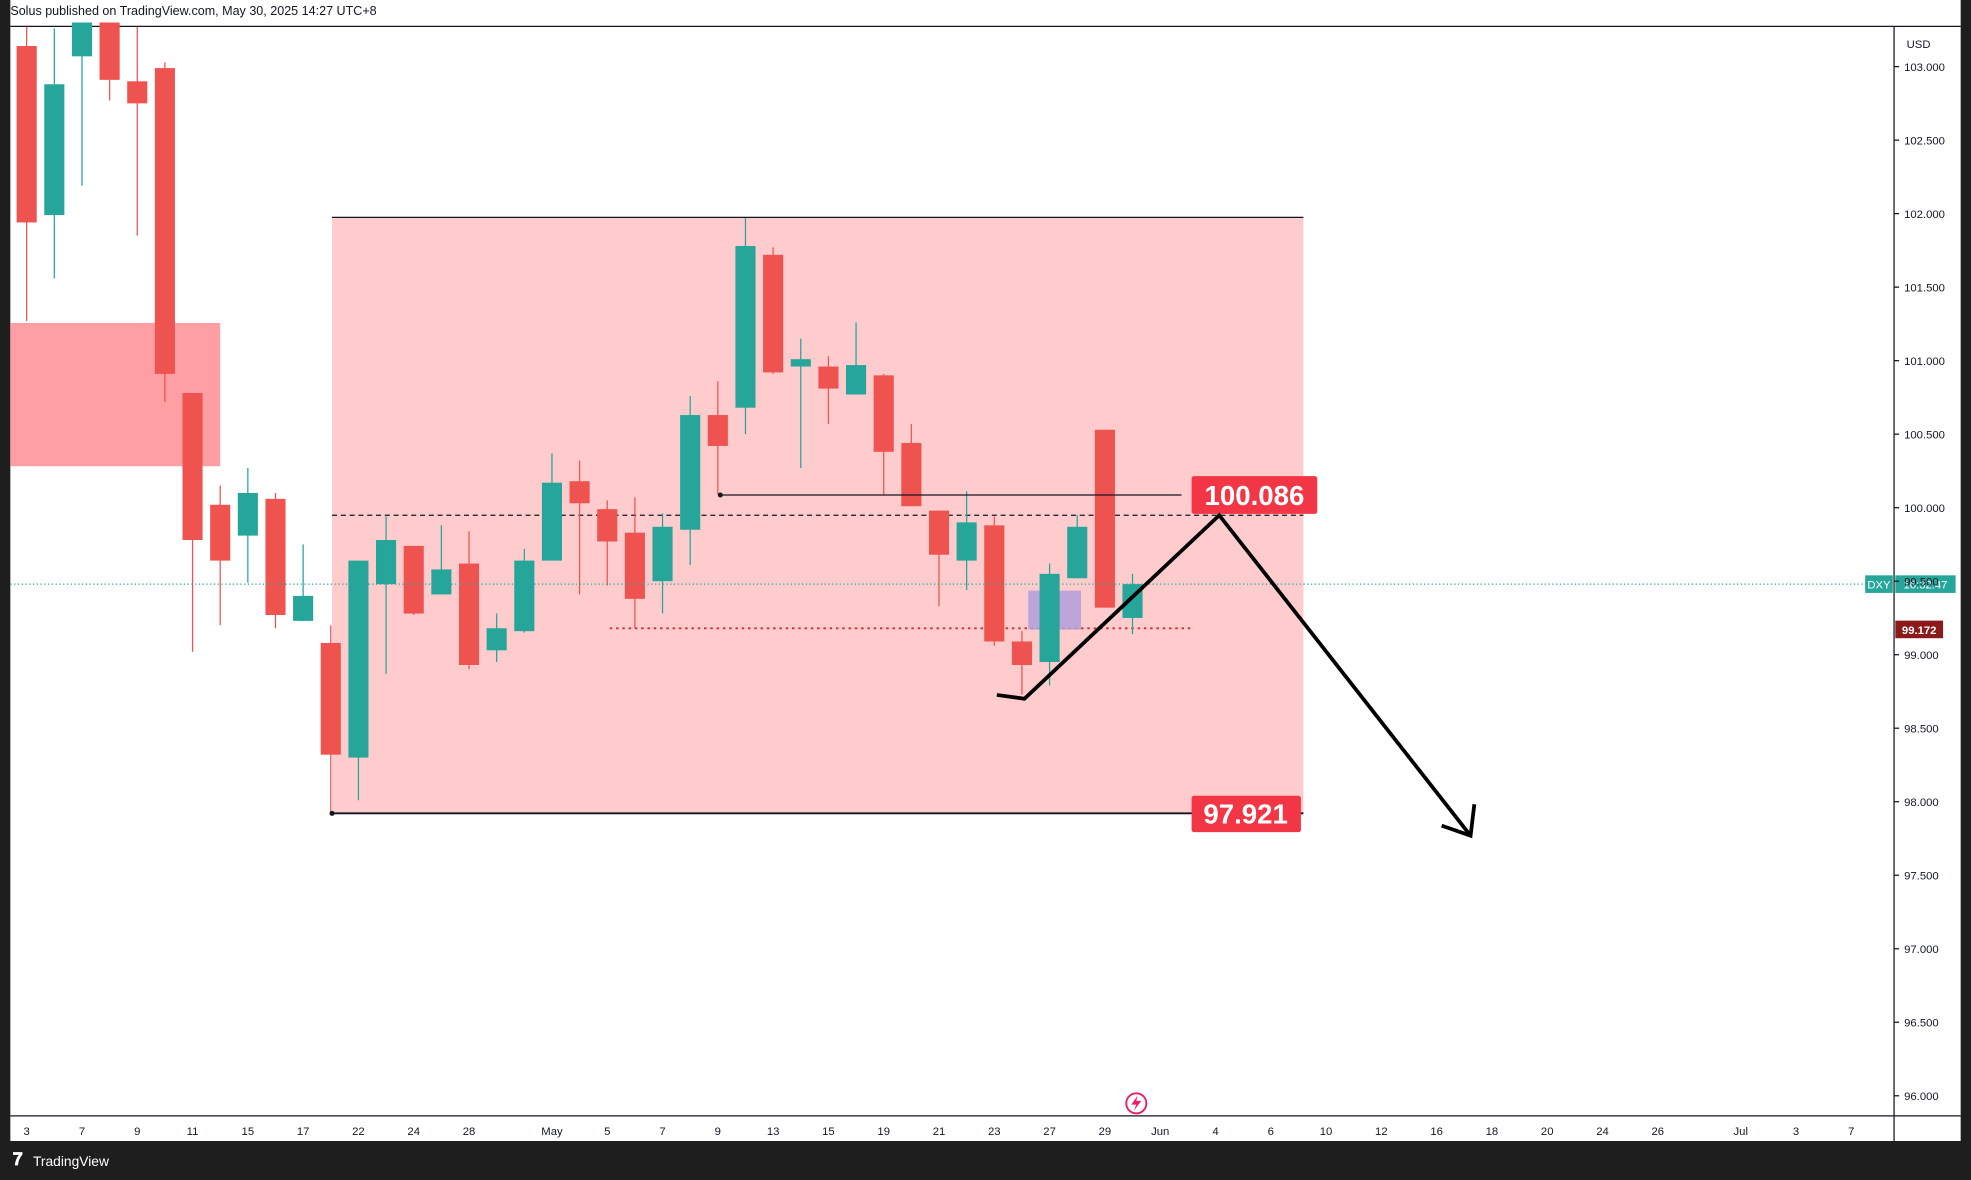 The image size is (1971, 1180). Describe the element at coordinates (1215, 1132) in the screenshot. I see `x-tick-label: 4` at that location.